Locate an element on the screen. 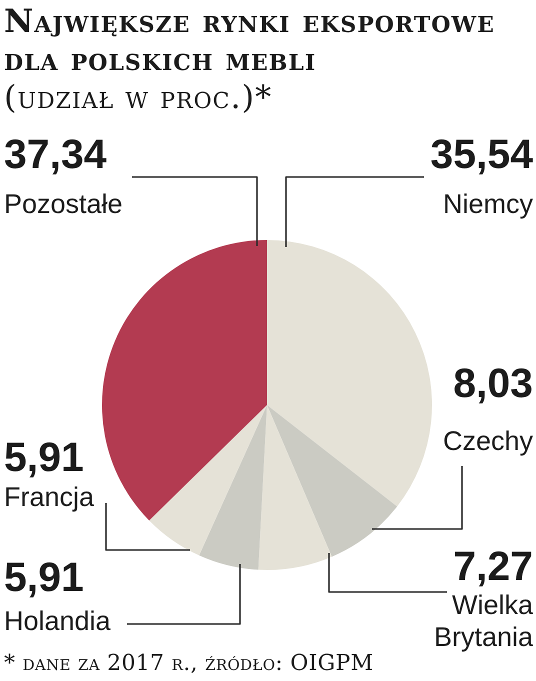 This screenshot has height=681, width=536. data-label: 8,03 is located at coordinates (493, 383).